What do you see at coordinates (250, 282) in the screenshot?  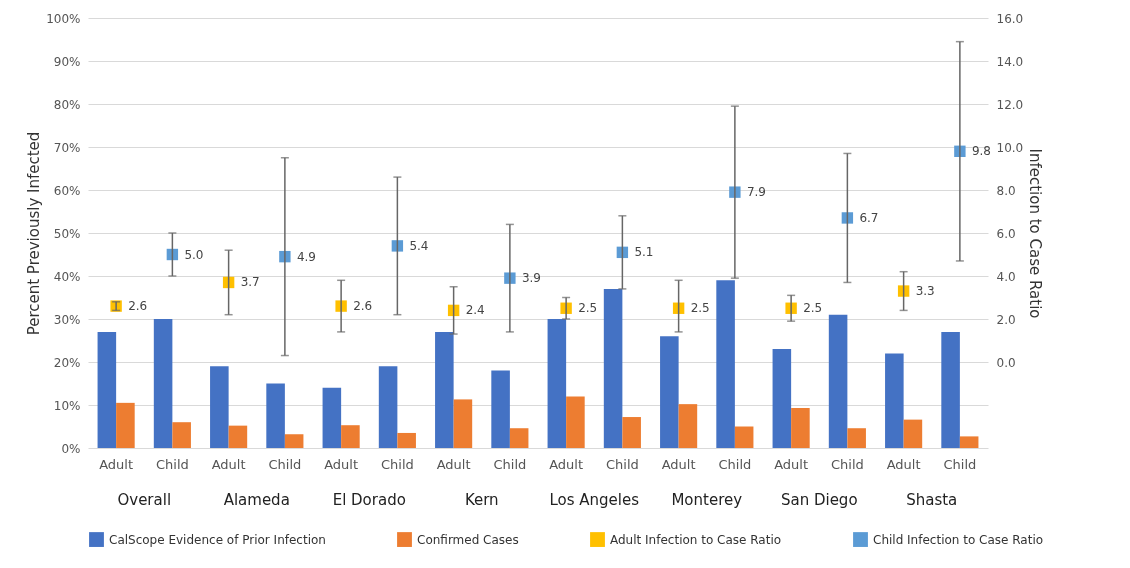 I see `data-label: 3.7` at bounding box center [250, 282].